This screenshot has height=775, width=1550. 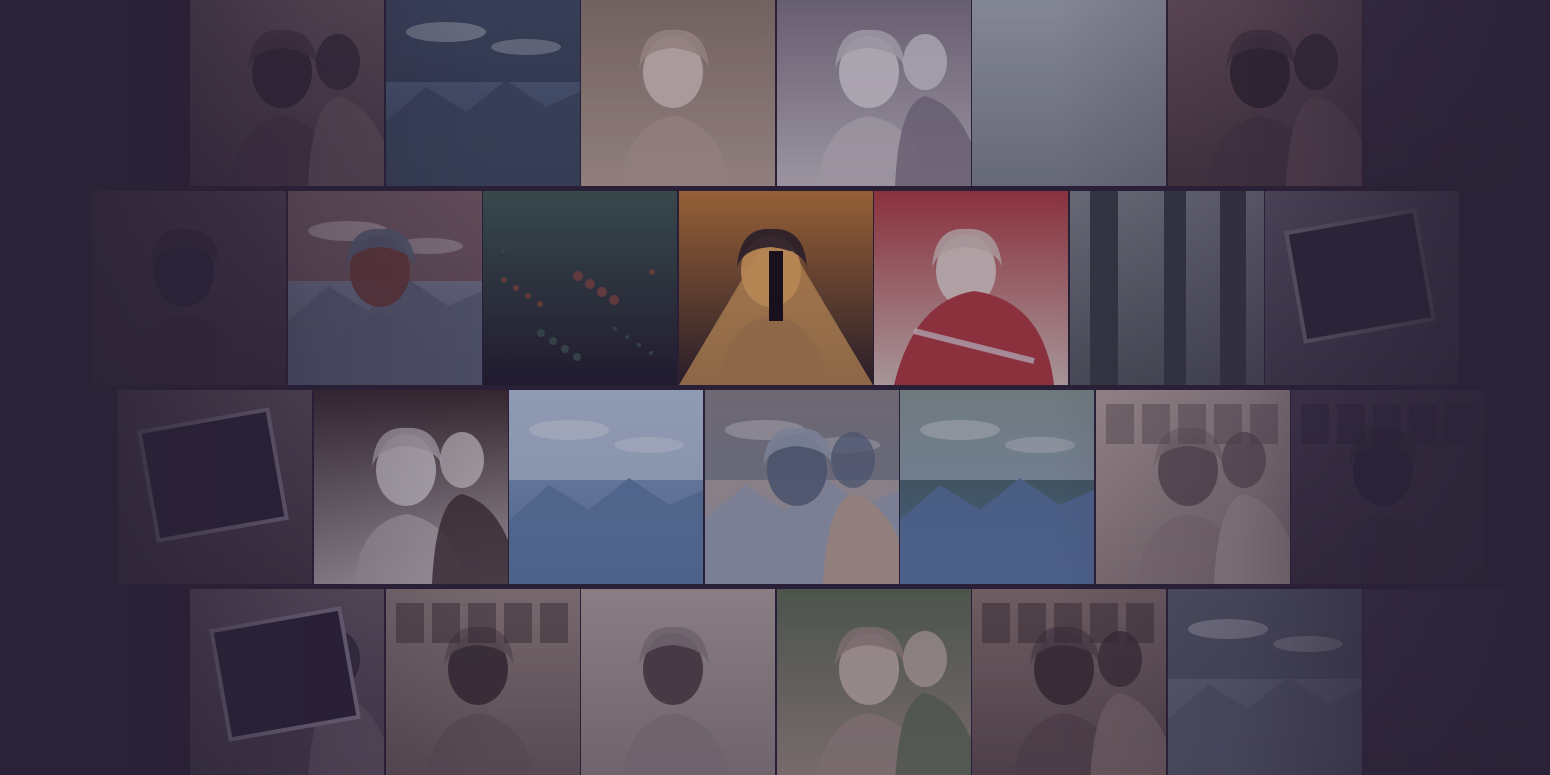 I want to click on photo-portrait-profile, so click(x=189, y=288).